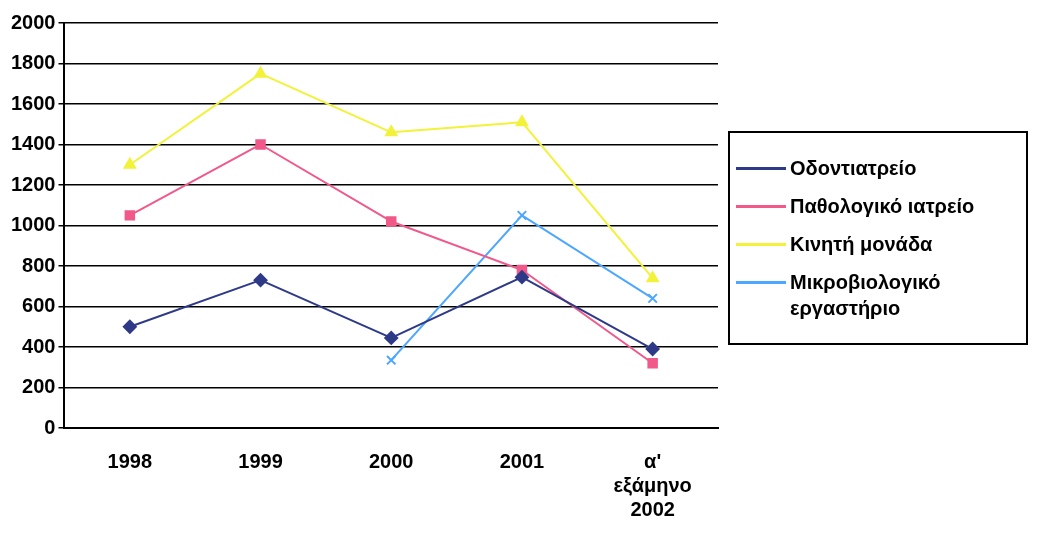 The height and width of the screenshot is (546, 1054). I want to click on y-tick-label: 1400, so click(33, 143).